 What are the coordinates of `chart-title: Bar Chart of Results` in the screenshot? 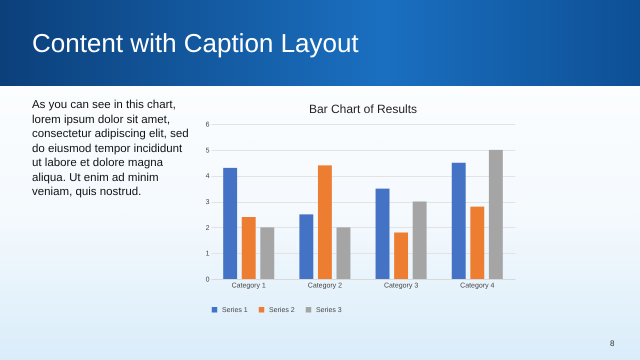 It's located at (363, 109).